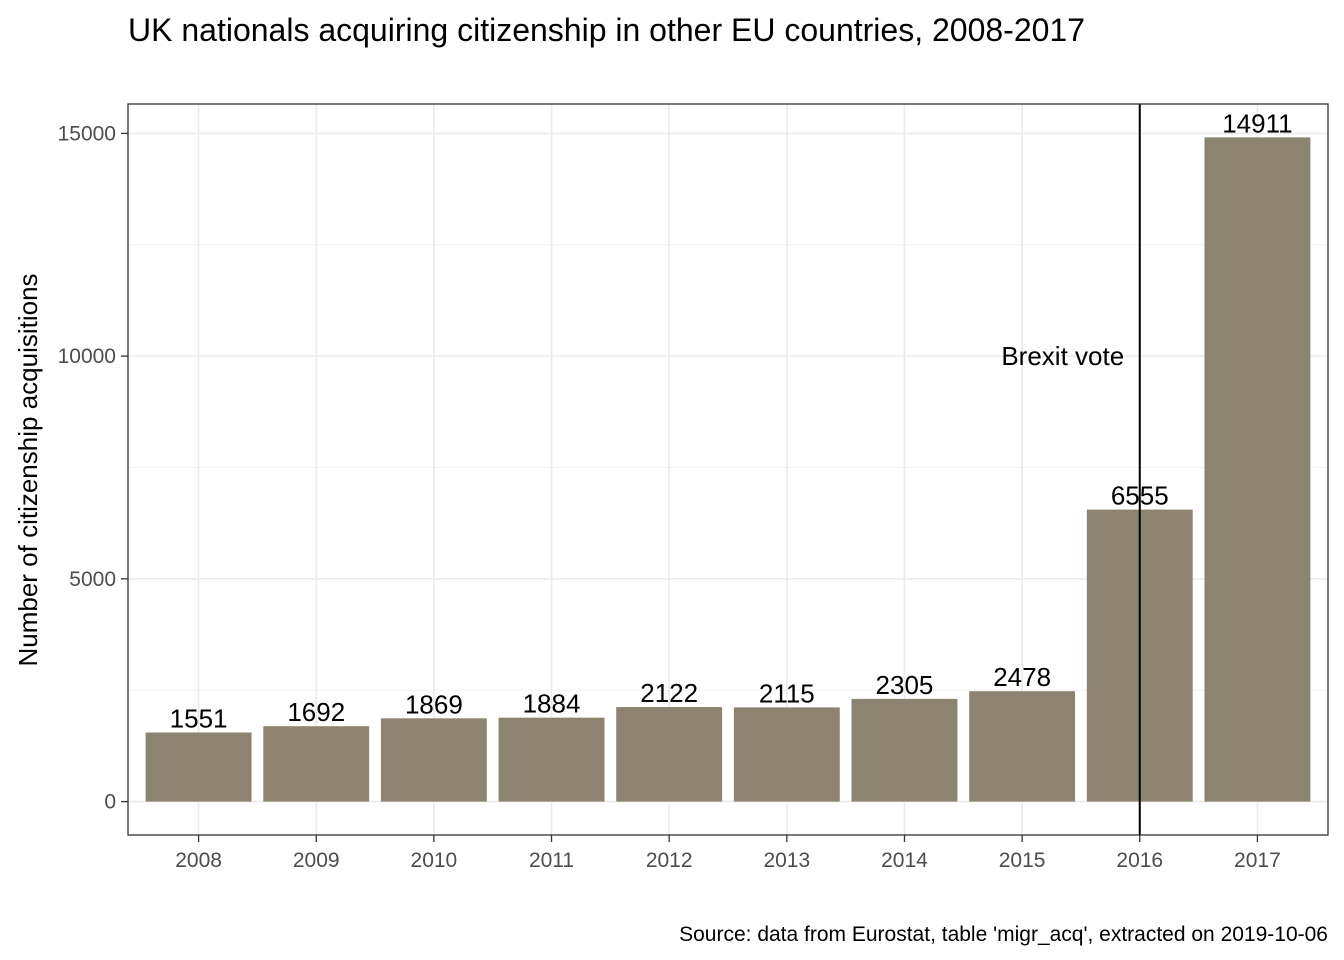 This screenshot has height=960, width=1344. I want to click on bar-2015, so click(1022, 746).